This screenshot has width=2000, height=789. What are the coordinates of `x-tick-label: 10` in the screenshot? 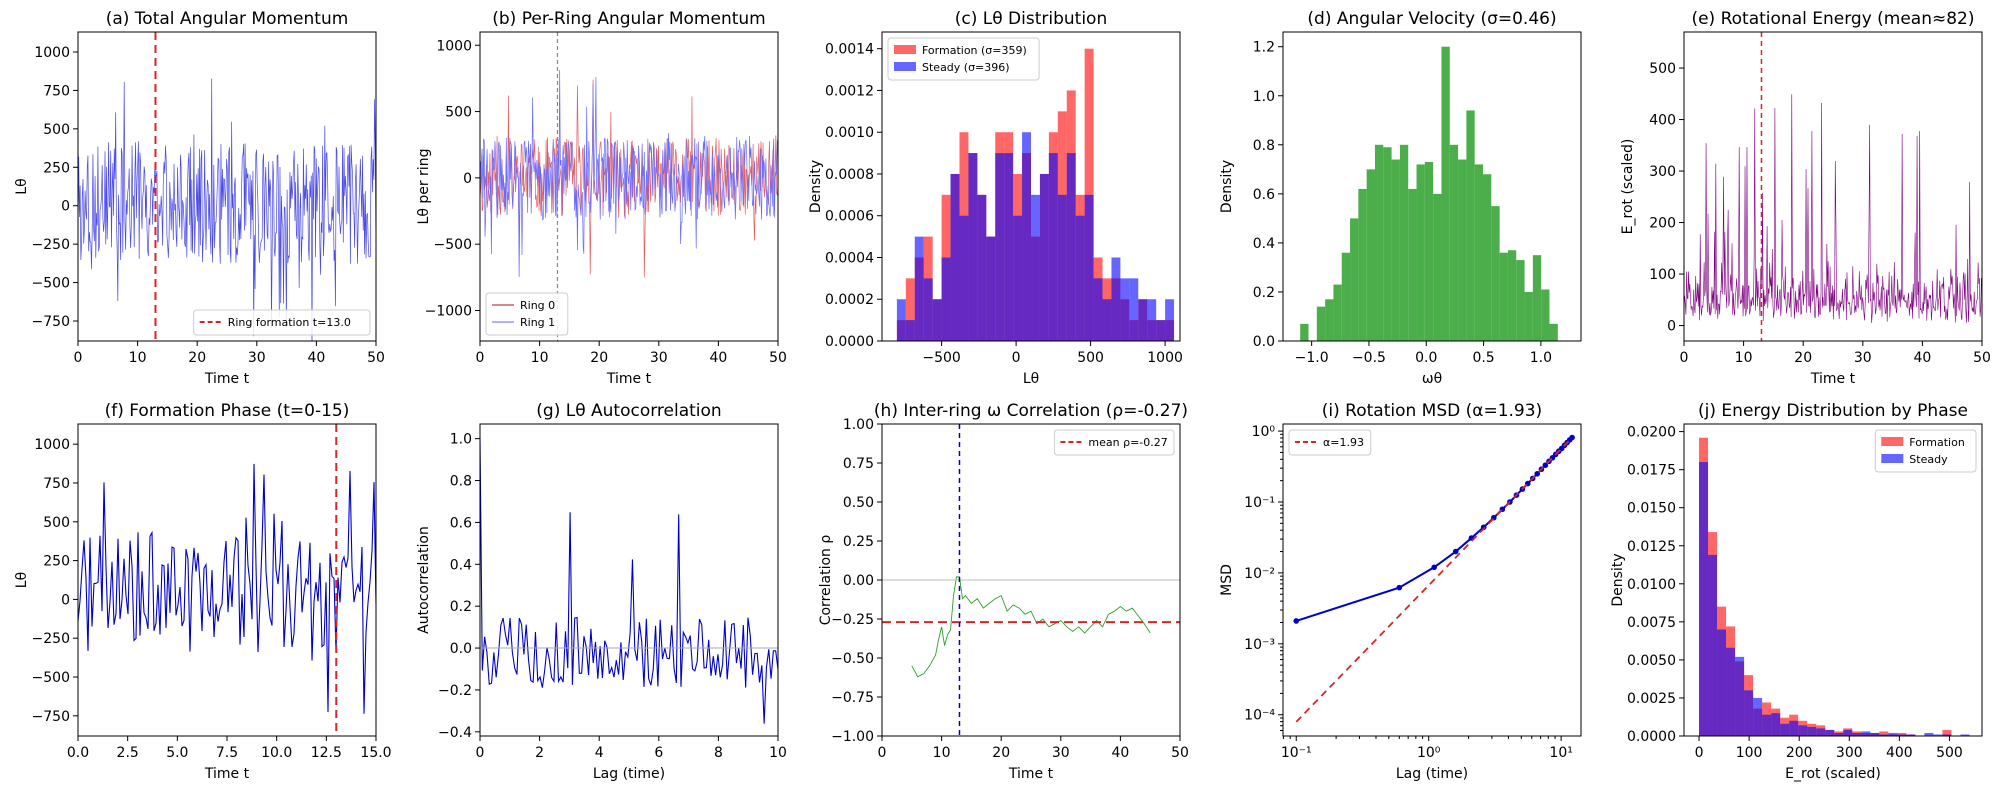 It's located at (778, 753).